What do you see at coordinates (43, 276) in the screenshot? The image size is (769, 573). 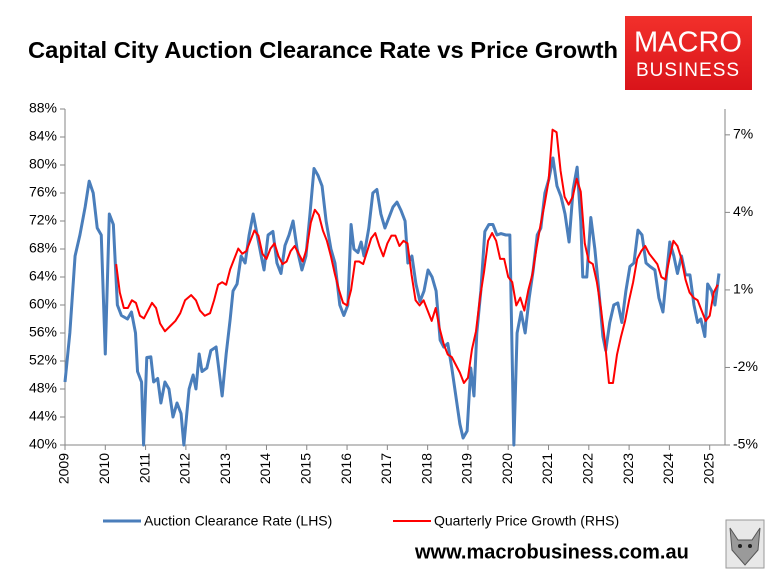 I see `y-tick-label: 64%` at bounding box center [43, 276].